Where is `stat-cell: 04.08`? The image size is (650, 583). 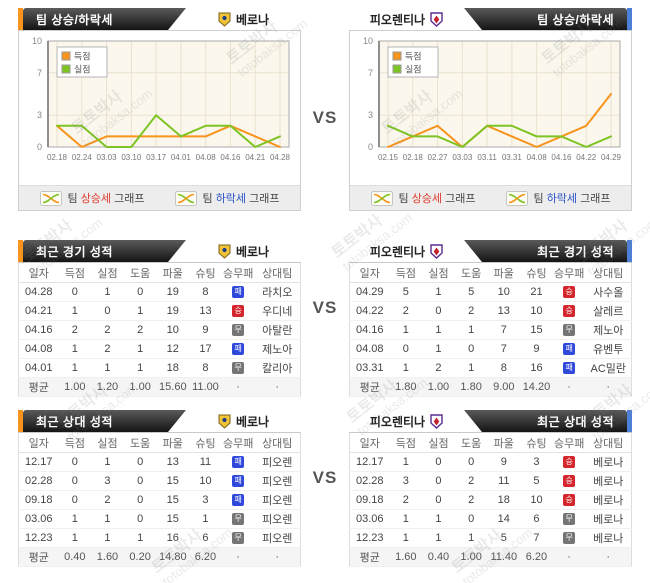
stat-cell: 04.08 is located at coordinates (38, 349).